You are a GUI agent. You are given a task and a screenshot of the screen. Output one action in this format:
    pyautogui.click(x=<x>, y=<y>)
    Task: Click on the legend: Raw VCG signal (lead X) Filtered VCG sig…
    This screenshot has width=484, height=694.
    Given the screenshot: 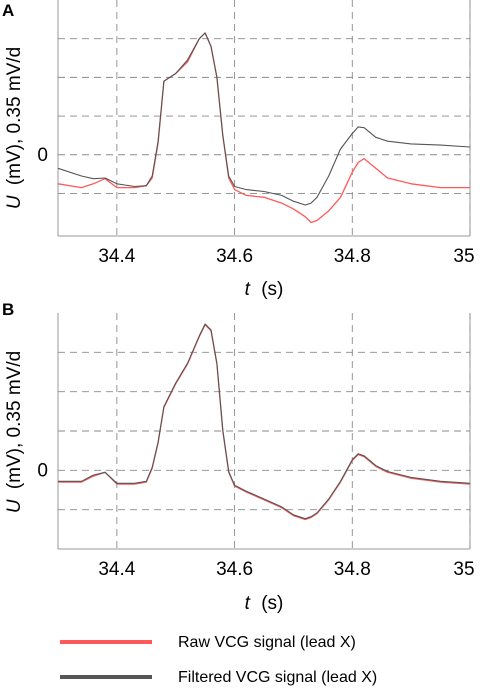 What is the action you would take?
    pyautogui.click(x=218, y=660)
    